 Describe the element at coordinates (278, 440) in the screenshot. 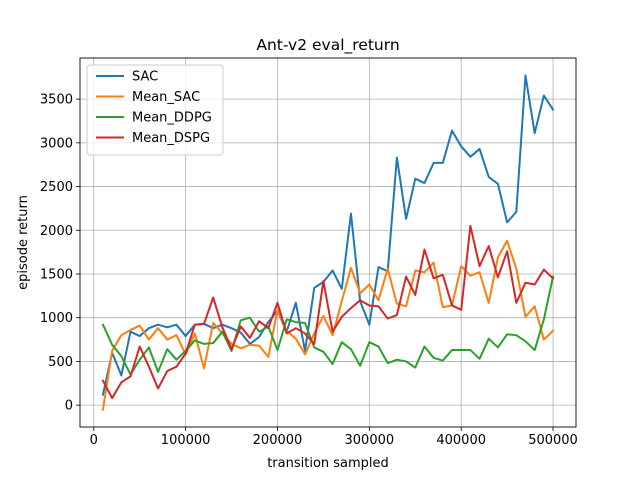

I see `x-tick-label: 200000` at that location.